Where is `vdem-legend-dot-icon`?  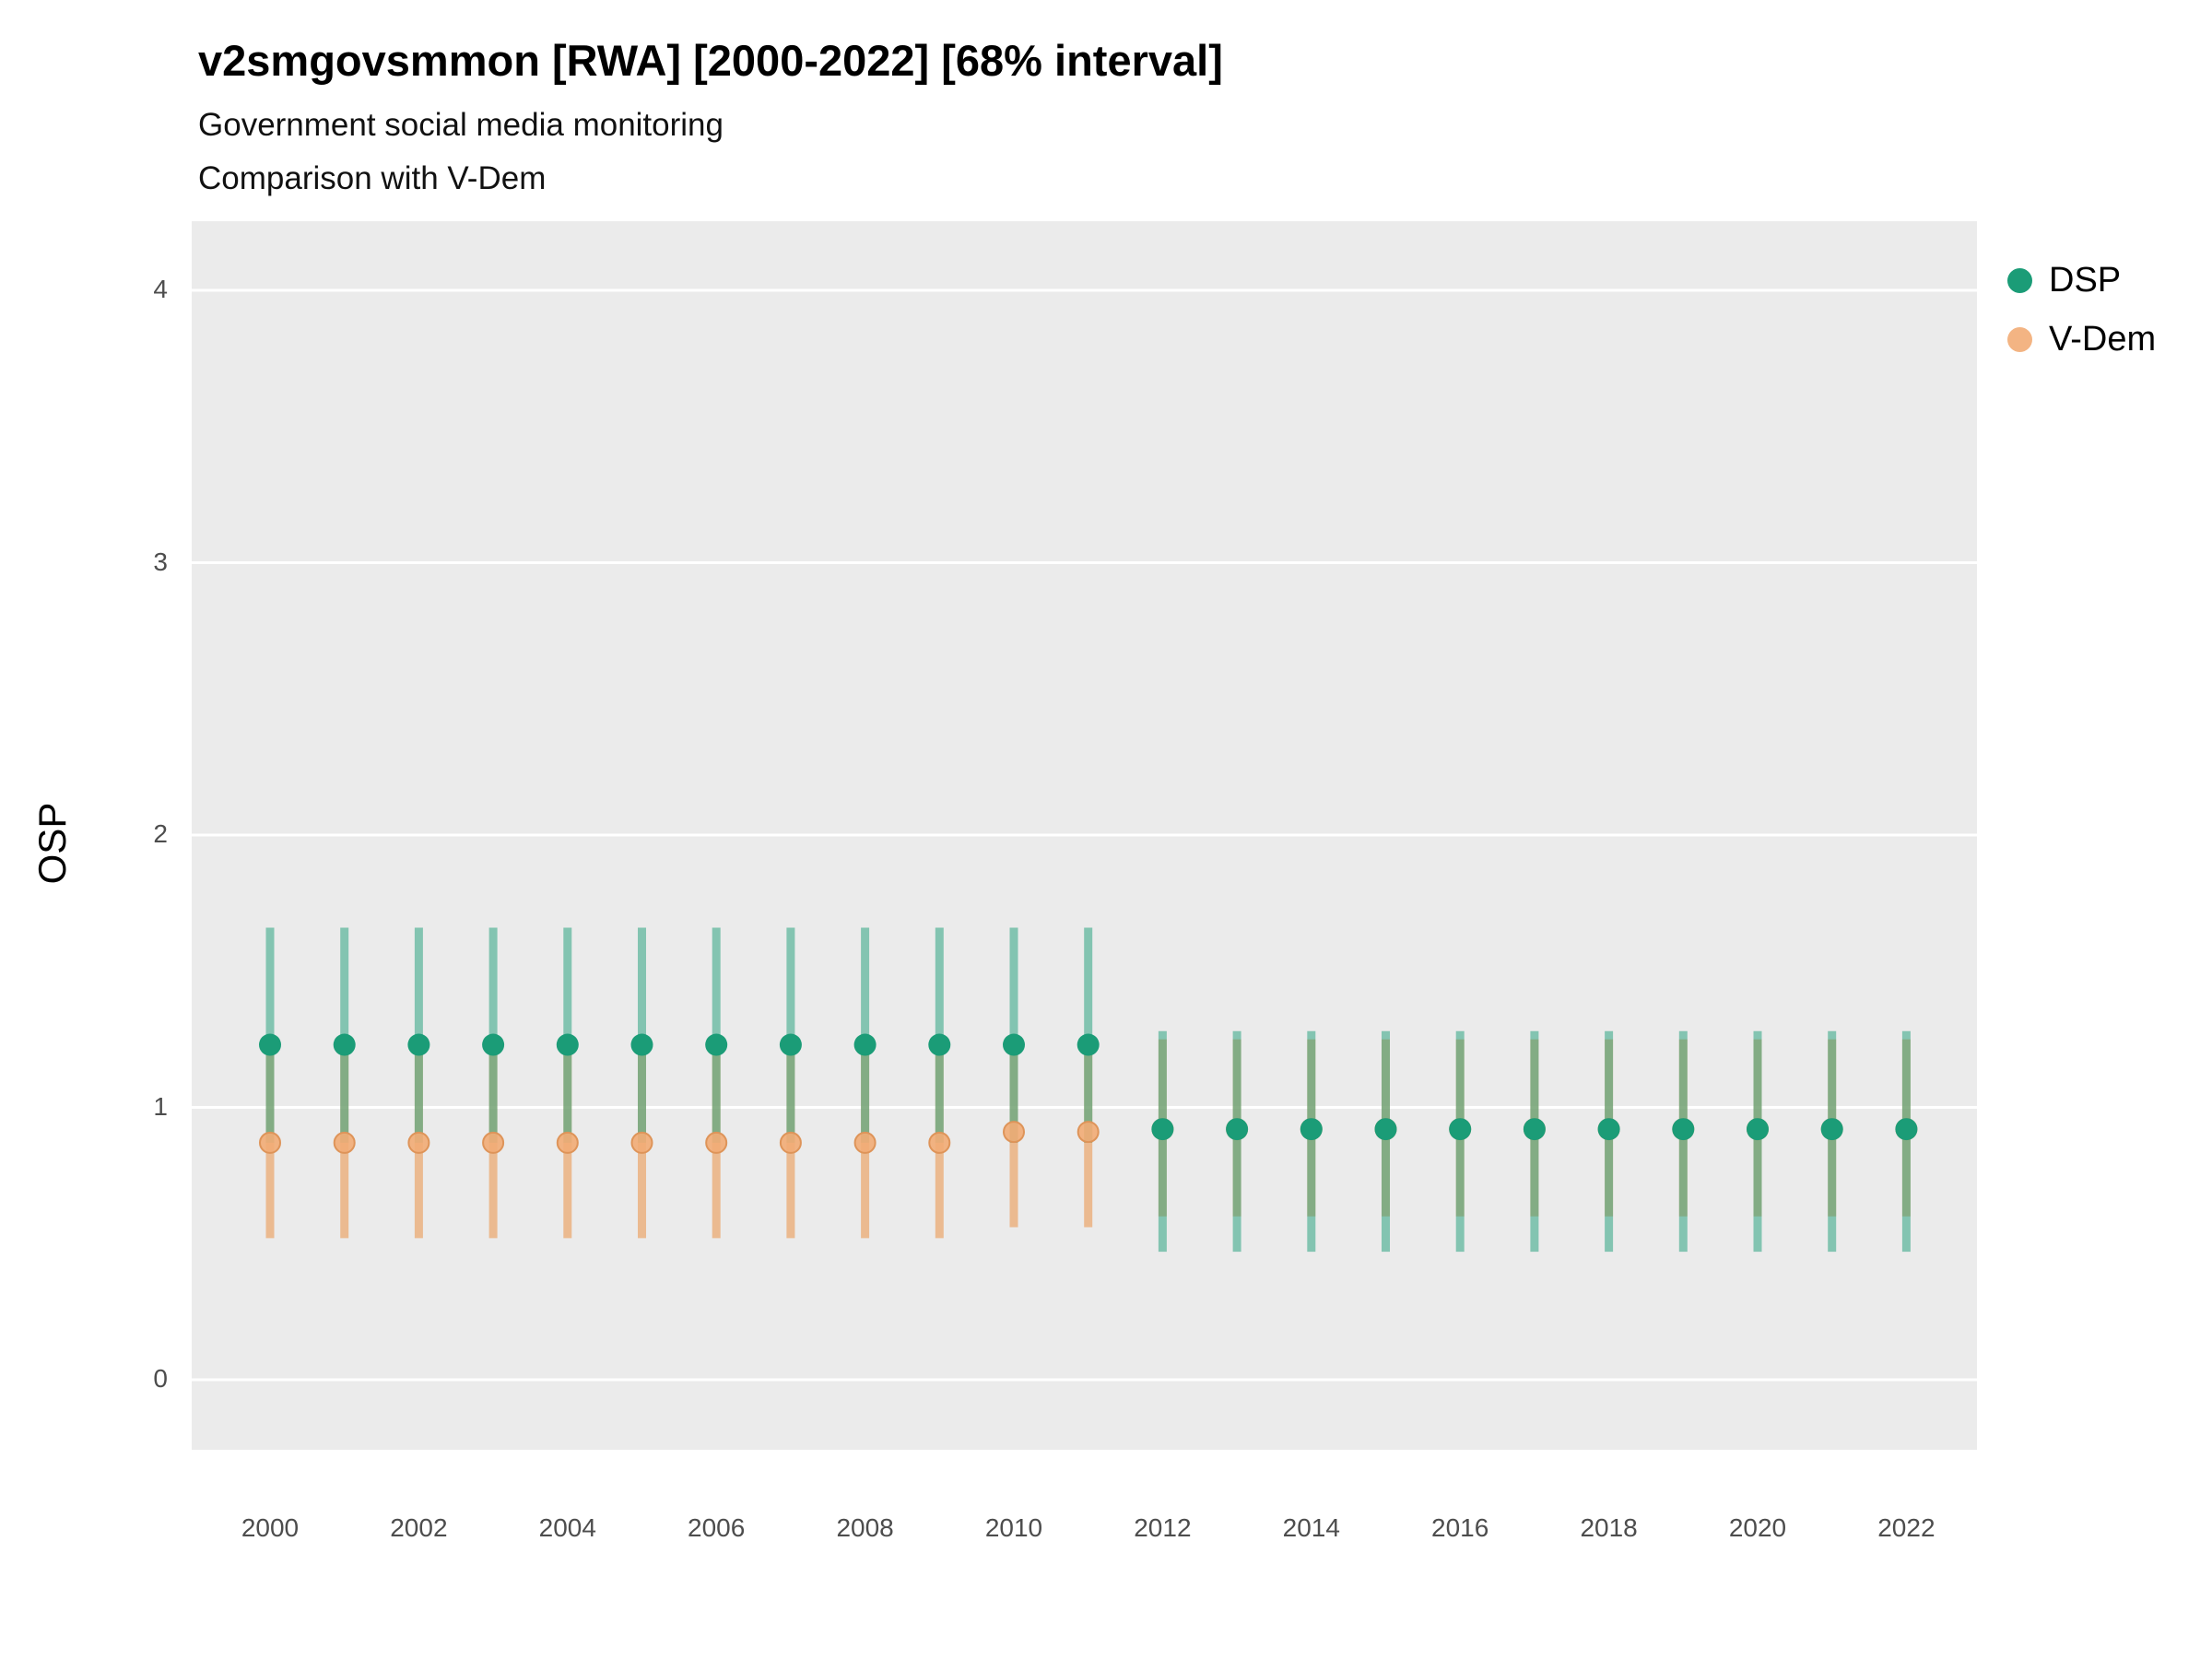 vdem-legend-dot-icon is located at coordinates (2019, 339).